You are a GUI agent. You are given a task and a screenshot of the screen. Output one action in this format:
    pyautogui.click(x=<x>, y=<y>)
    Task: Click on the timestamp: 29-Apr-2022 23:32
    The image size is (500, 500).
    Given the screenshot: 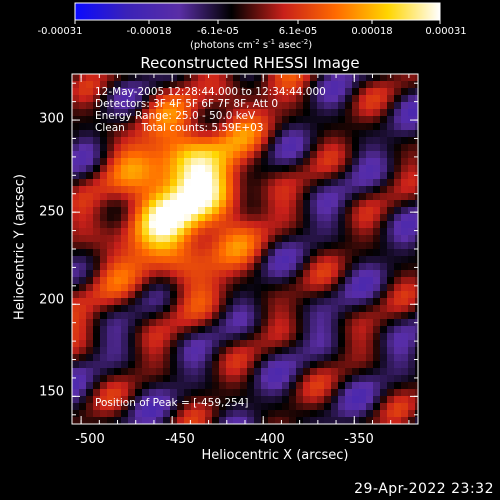 What is the action you would take?
    pyautogui.click(x=424, y=489)
    